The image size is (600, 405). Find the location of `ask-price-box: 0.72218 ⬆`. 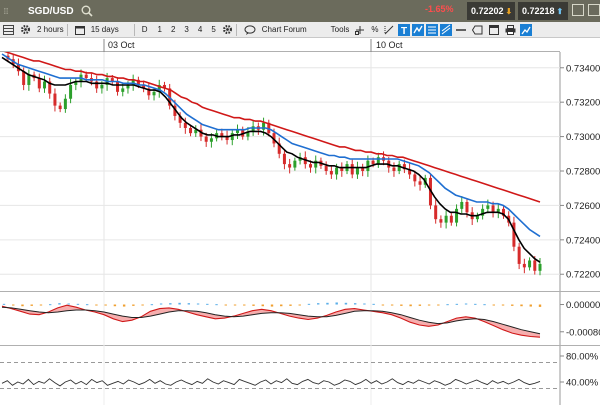

ask-price-box: 0.72218 ⬆ is located at coordinates (543, 11).